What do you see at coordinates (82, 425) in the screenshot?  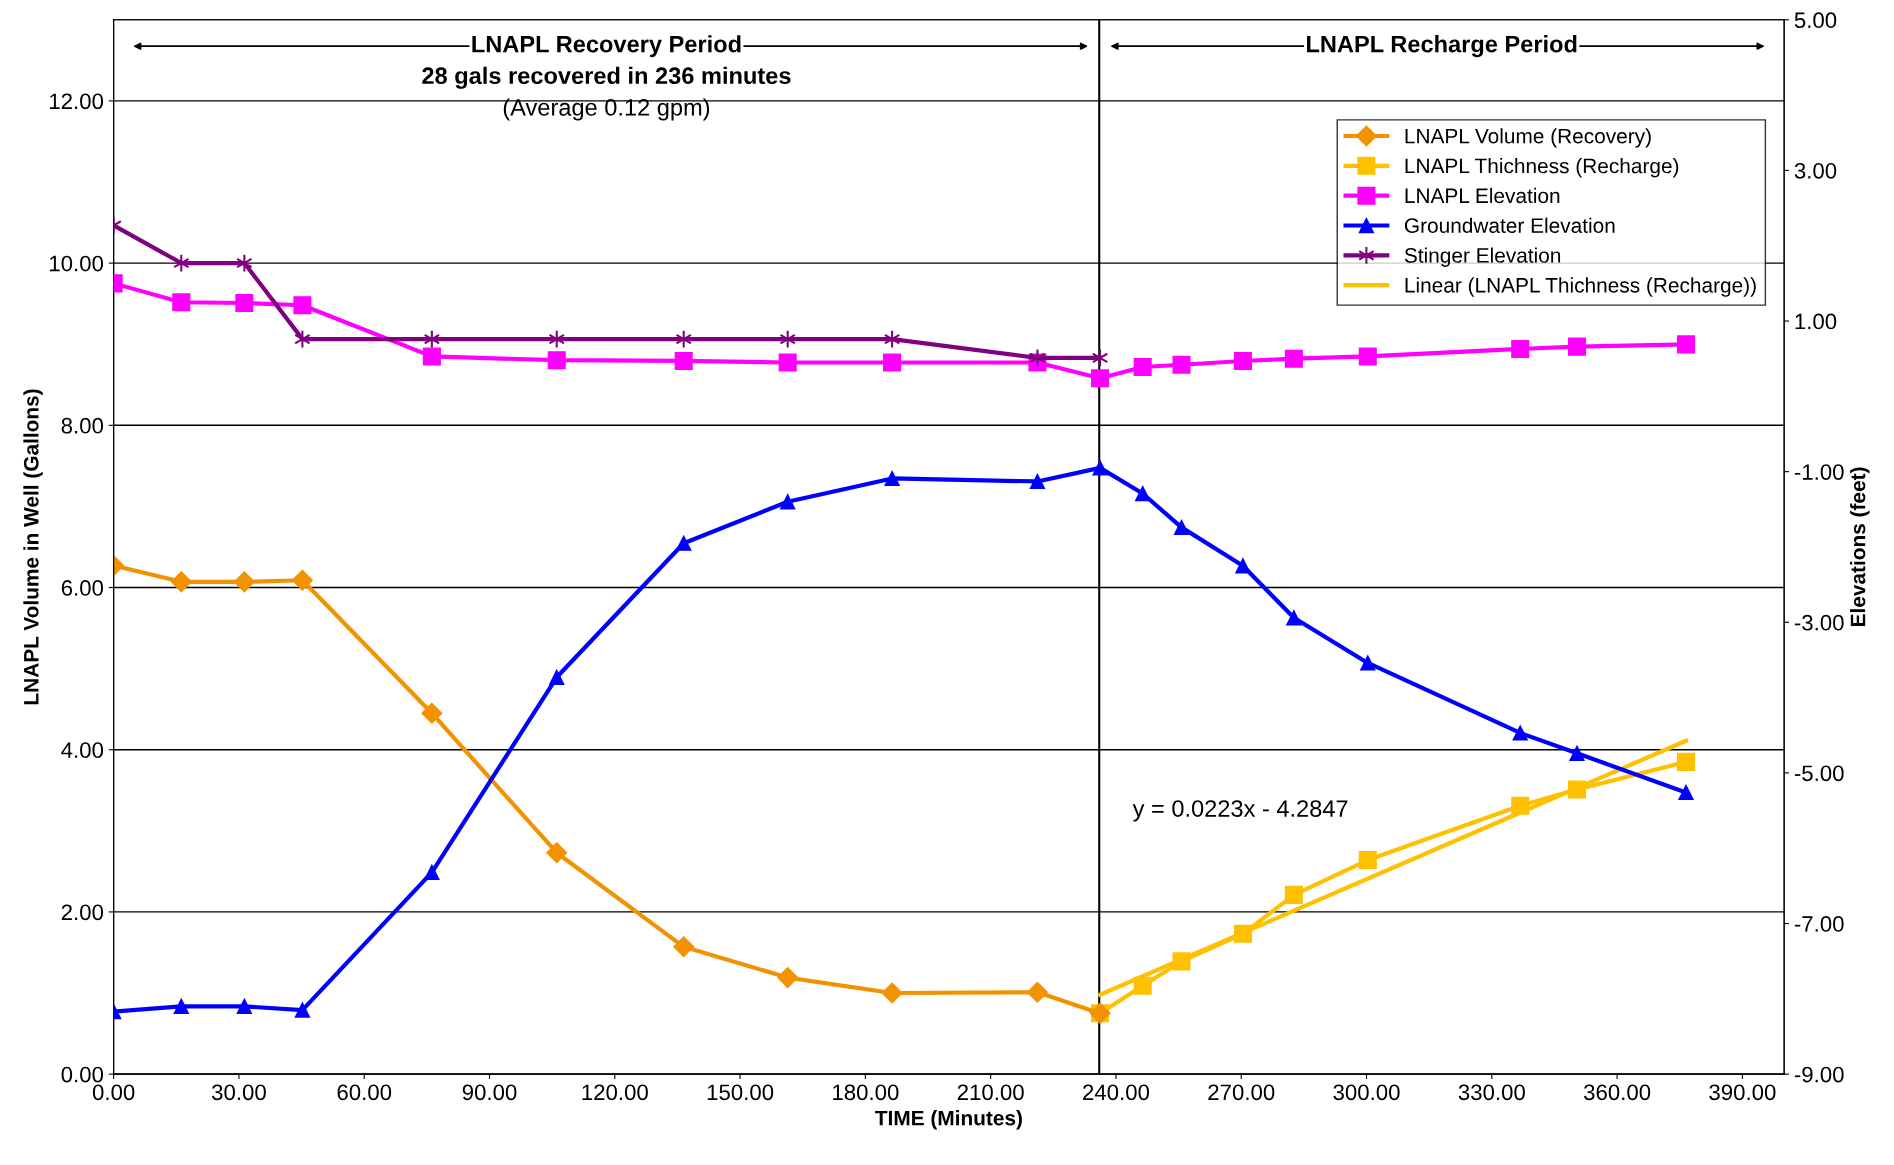 I see `y-tick-label: 8.00` at bounding box center [82, 425].